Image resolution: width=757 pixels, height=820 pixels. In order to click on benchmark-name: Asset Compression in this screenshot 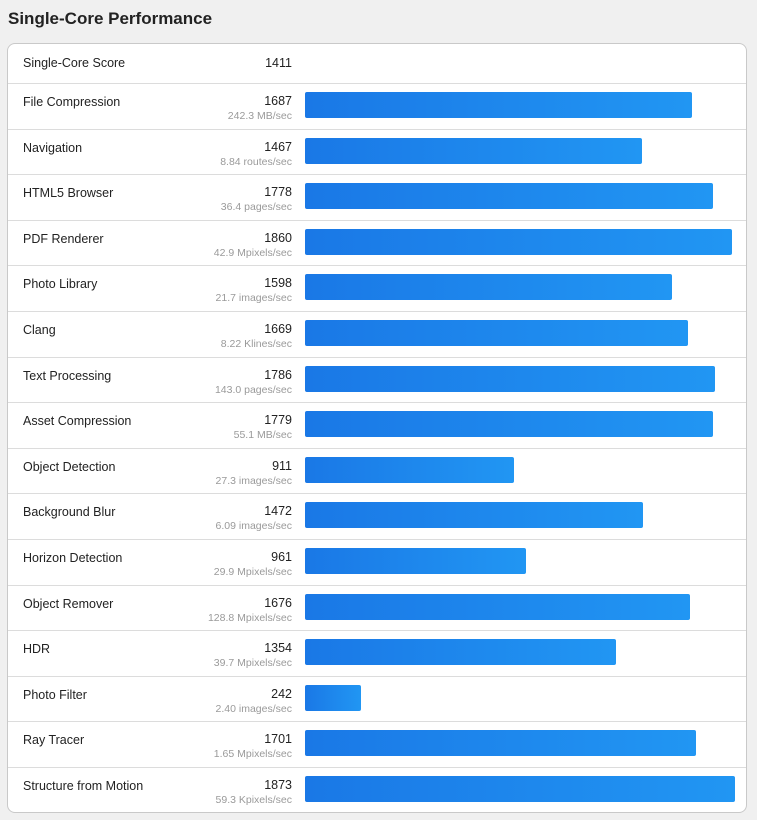, I will do `click(77, 421)`.